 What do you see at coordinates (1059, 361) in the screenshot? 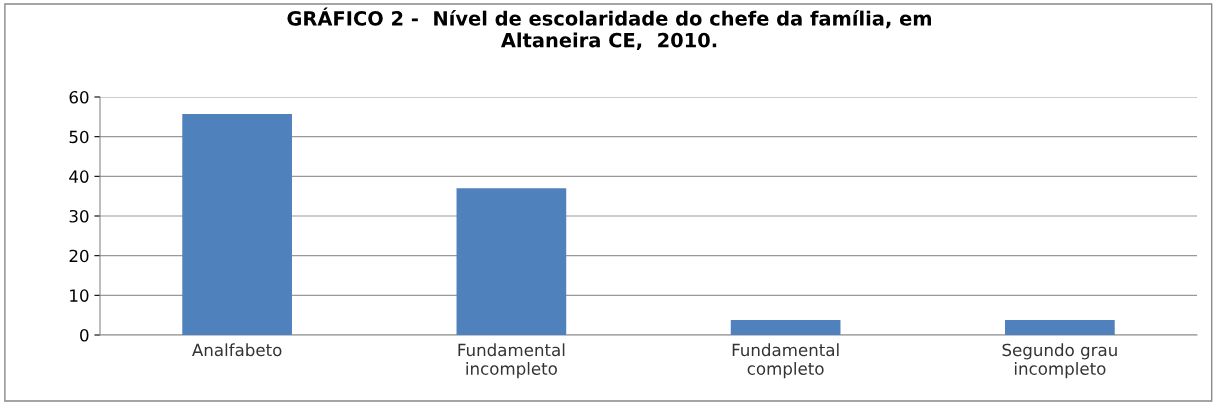
I see `x-tick-label: Segundo grau incompleto` at bounding box center [1059, 361].